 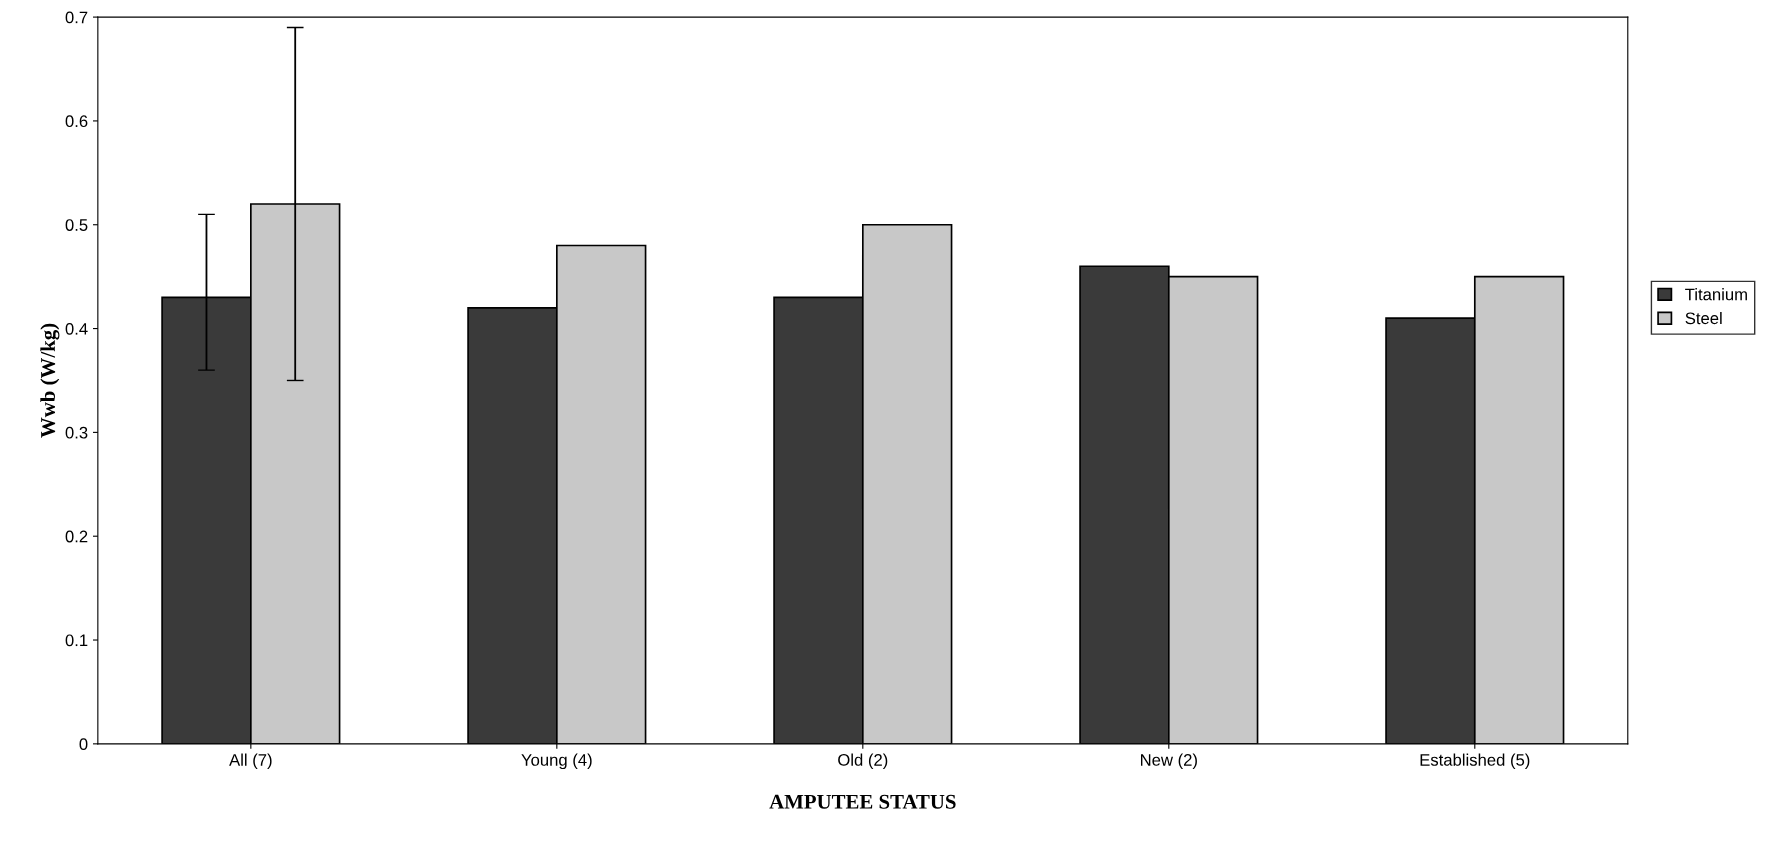 What do you see at coordinates (1169, 761) in the screenshot?
I see `x-tick-label: New (2)` at bounding box center [1169, 761].